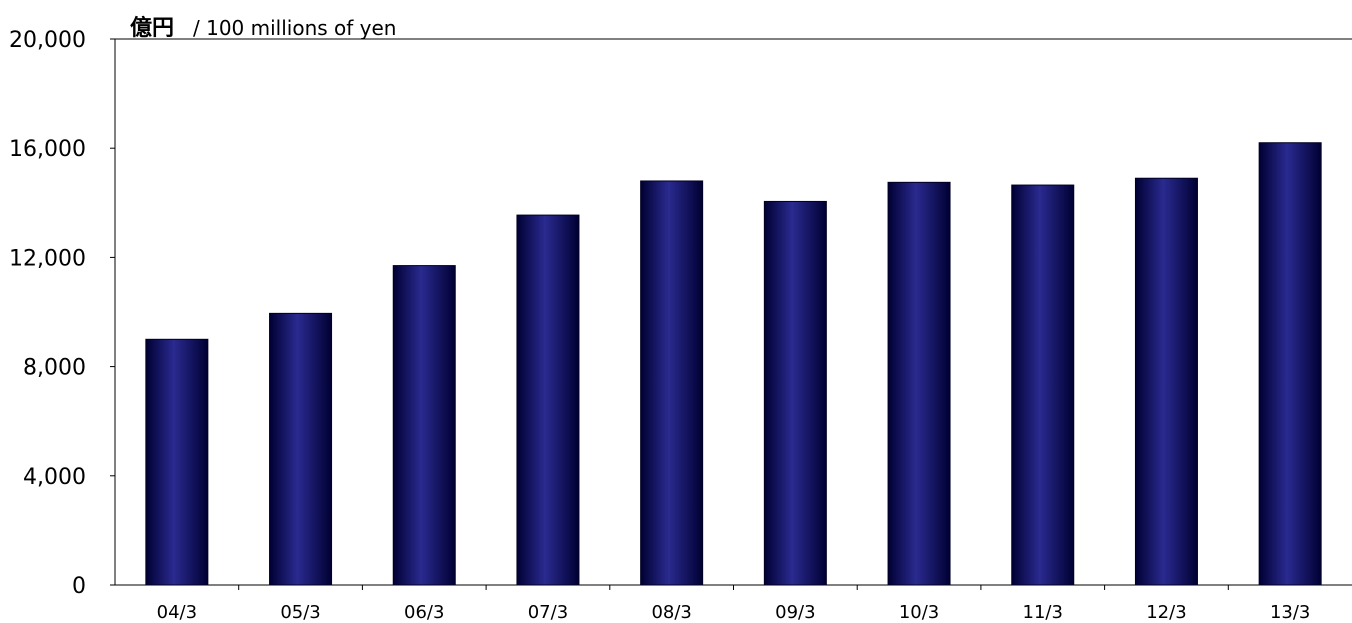 Image resolution: width=1352 pixels, height=623 pixels. I want to click on y-tick-label: 20,000, so click(47, 40).